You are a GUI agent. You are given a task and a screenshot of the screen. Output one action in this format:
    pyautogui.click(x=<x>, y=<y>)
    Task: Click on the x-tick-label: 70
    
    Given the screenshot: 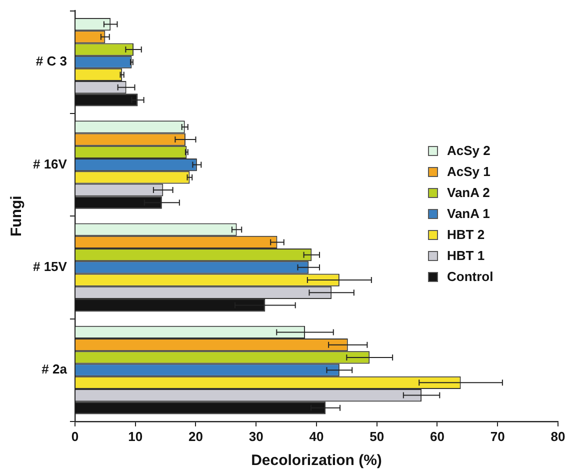 What is the action you would take?
    pyautogui.click(x=497, y=436)
    